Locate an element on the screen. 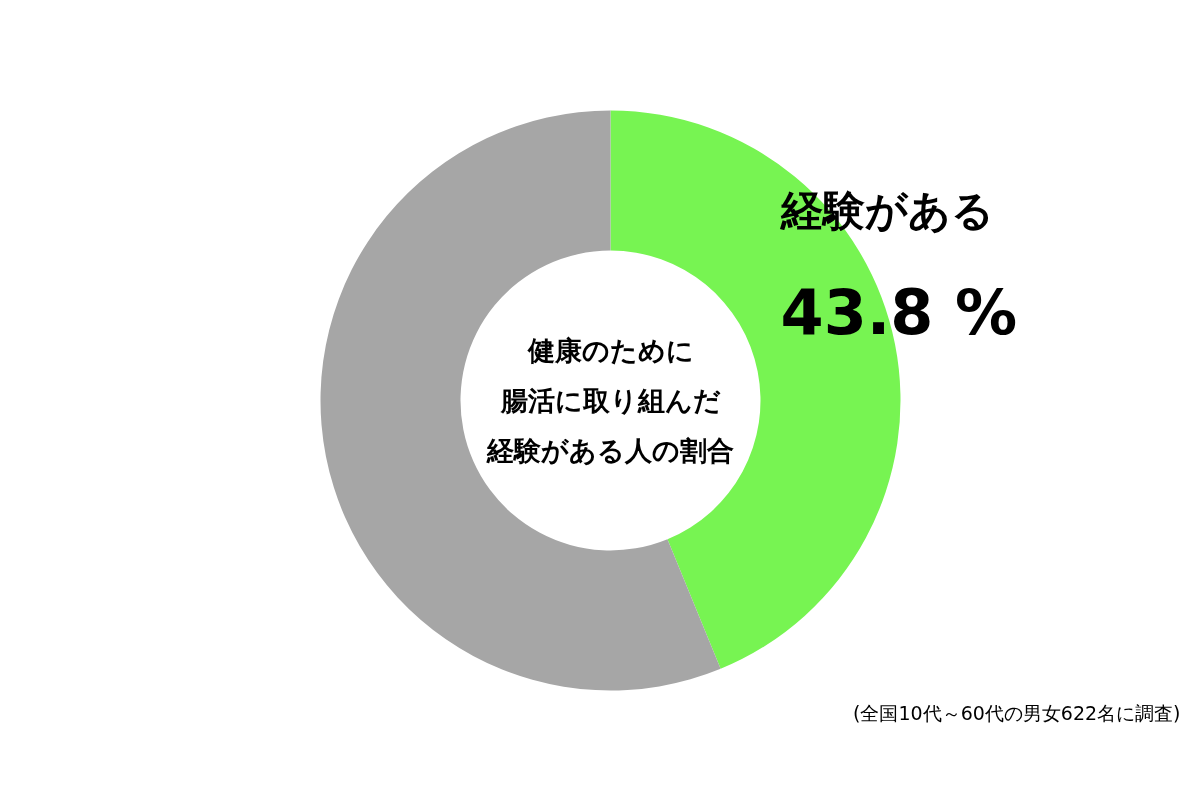 The height and width of the screenshot is (800, 1200). text: (全国10代～60代の男女622名に調査) is located at coordinates (1017, 712).